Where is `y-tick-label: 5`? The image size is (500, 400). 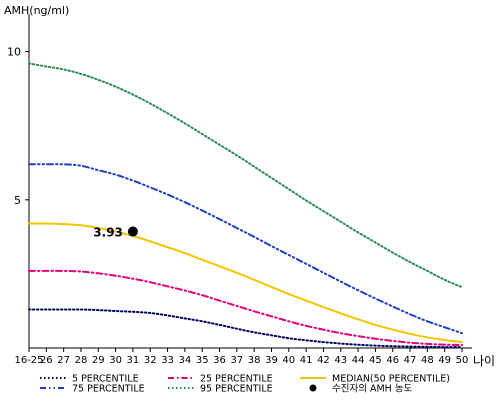
y-tick-label: 5 is located at coordinates (17, 200).